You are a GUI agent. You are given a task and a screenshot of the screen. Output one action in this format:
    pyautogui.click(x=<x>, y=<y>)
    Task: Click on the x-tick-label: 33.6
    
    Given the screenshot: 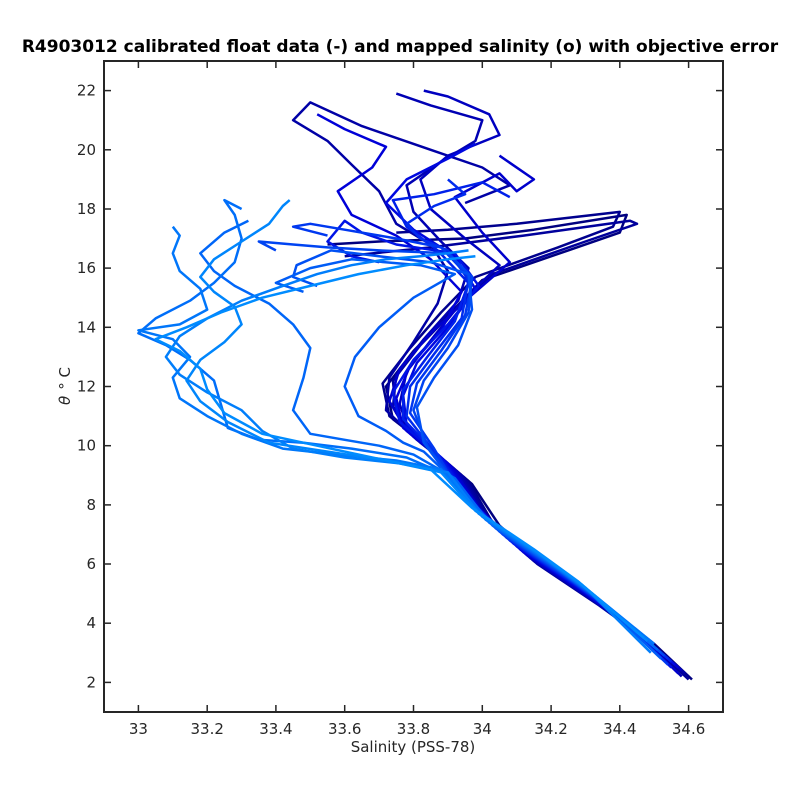 What is the action you would take?
    pyautogui.click(x=344, y=729)
    